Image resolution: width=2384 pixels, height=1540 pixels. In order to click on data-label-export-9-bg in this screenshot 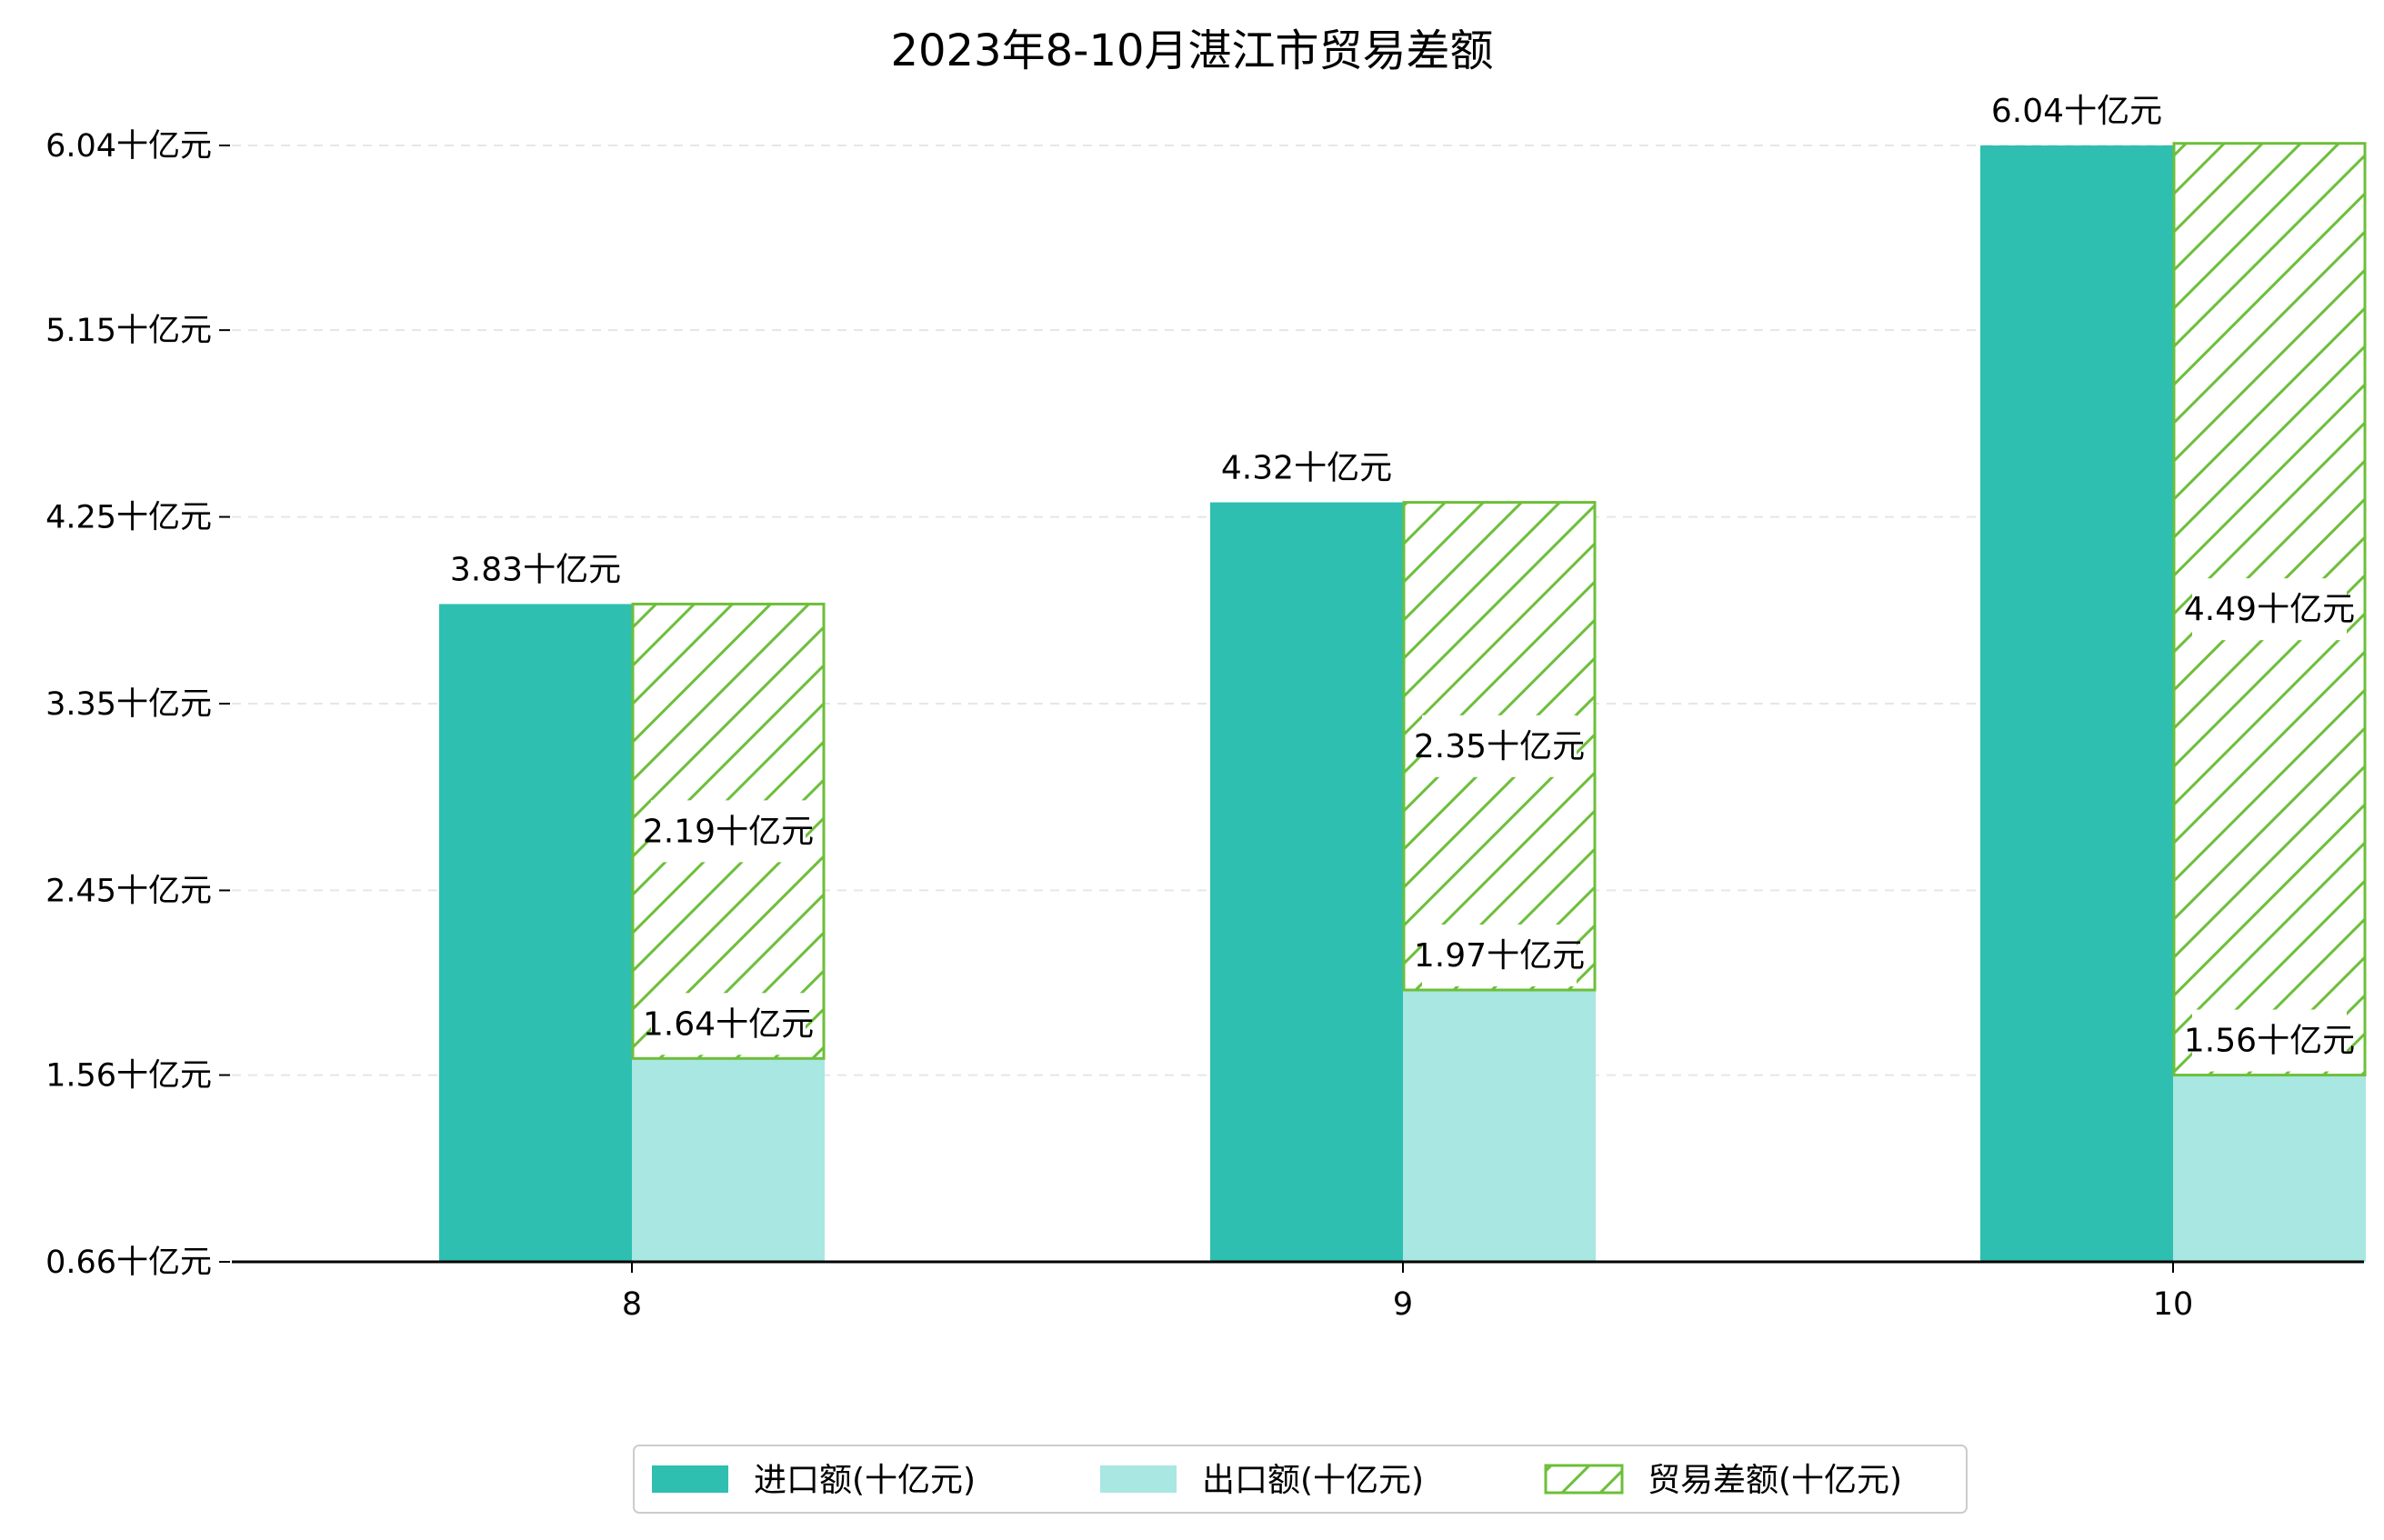, I will do `click(1499, 955)`.